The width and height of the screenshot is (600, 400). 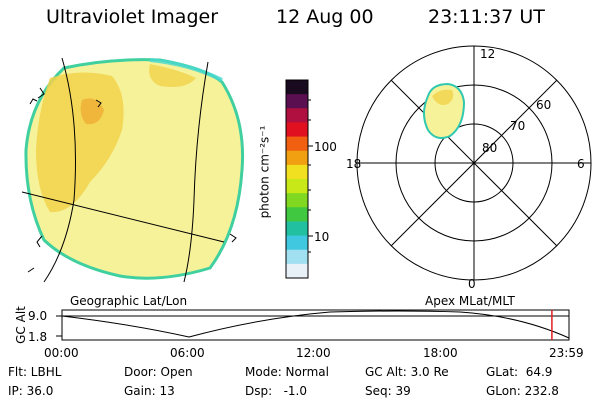 I want to click on warm-patch, so click(x=92, y=111).